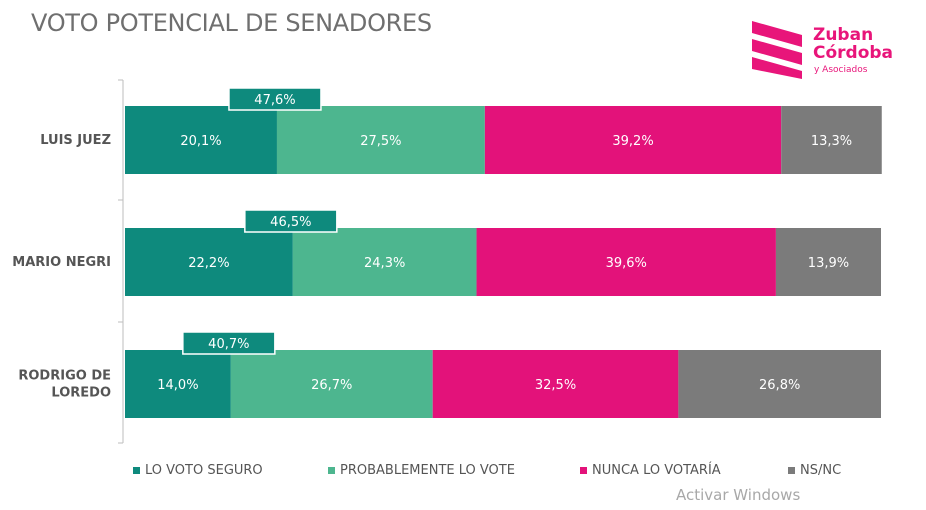  Describe the element at coordinates (64, 385) in the screenshot. I see `category-label: RODRIGO DE LOREDO` at that location.